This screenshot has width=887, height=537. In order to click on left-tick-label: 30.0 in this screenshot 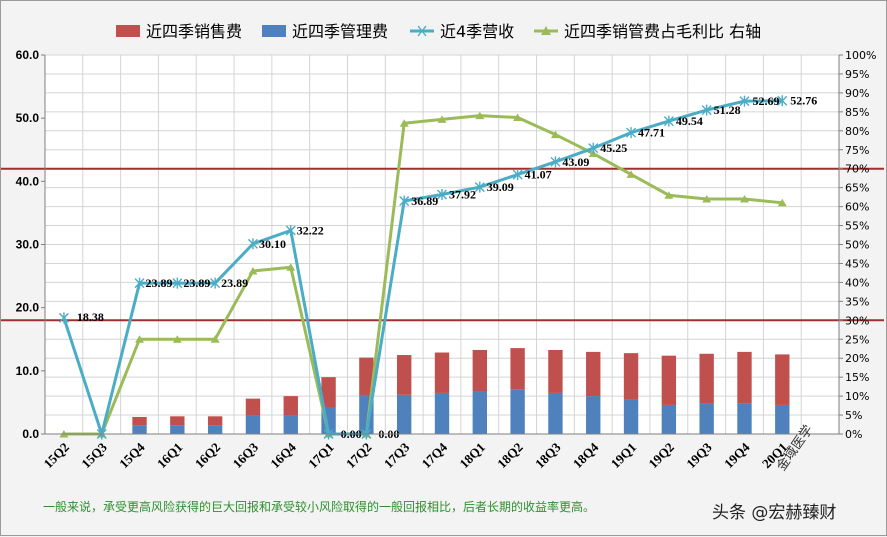, I will do `click(28, 245)`.